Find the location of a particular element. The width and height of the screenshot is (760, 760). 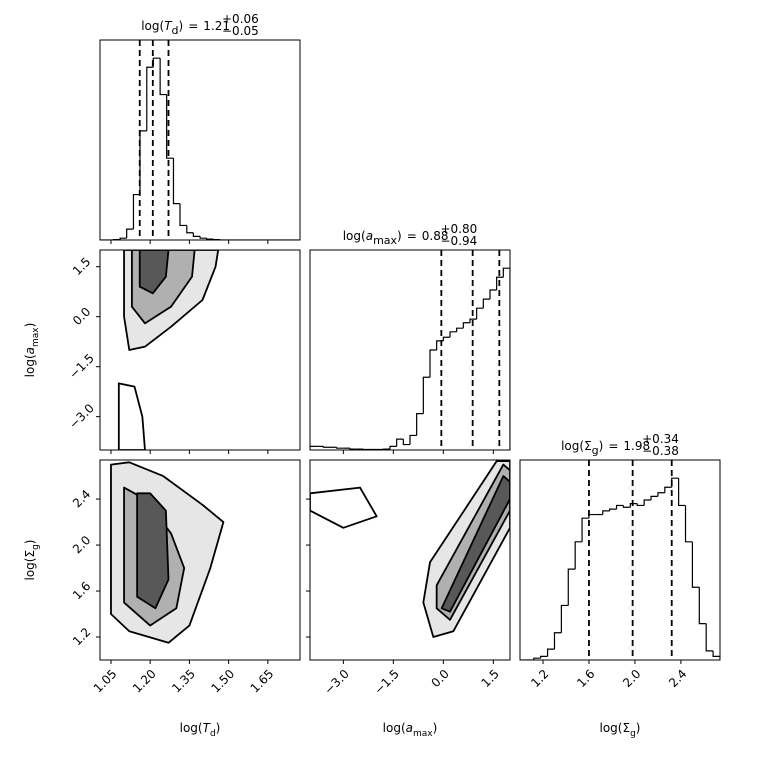

label-equals: = is located at coordinates (193, 26).